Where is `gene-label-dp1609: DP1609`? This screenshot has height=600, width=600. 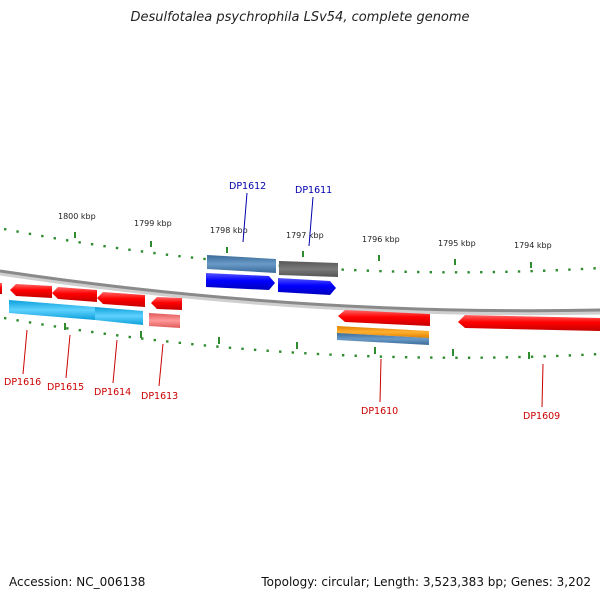
gene-label-dp1609: DP1609 is located at coordinates (541, 416).